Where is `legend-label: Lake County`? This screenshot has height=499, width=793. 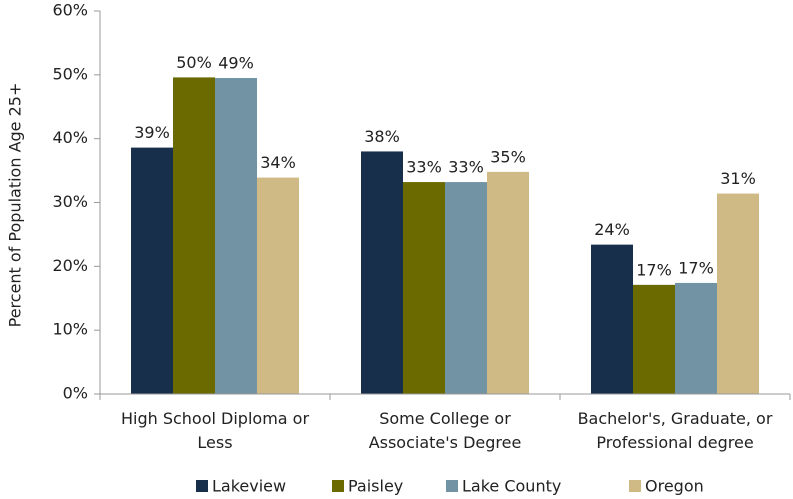 legend-label: Lake County is located at coordinates (511, 486).